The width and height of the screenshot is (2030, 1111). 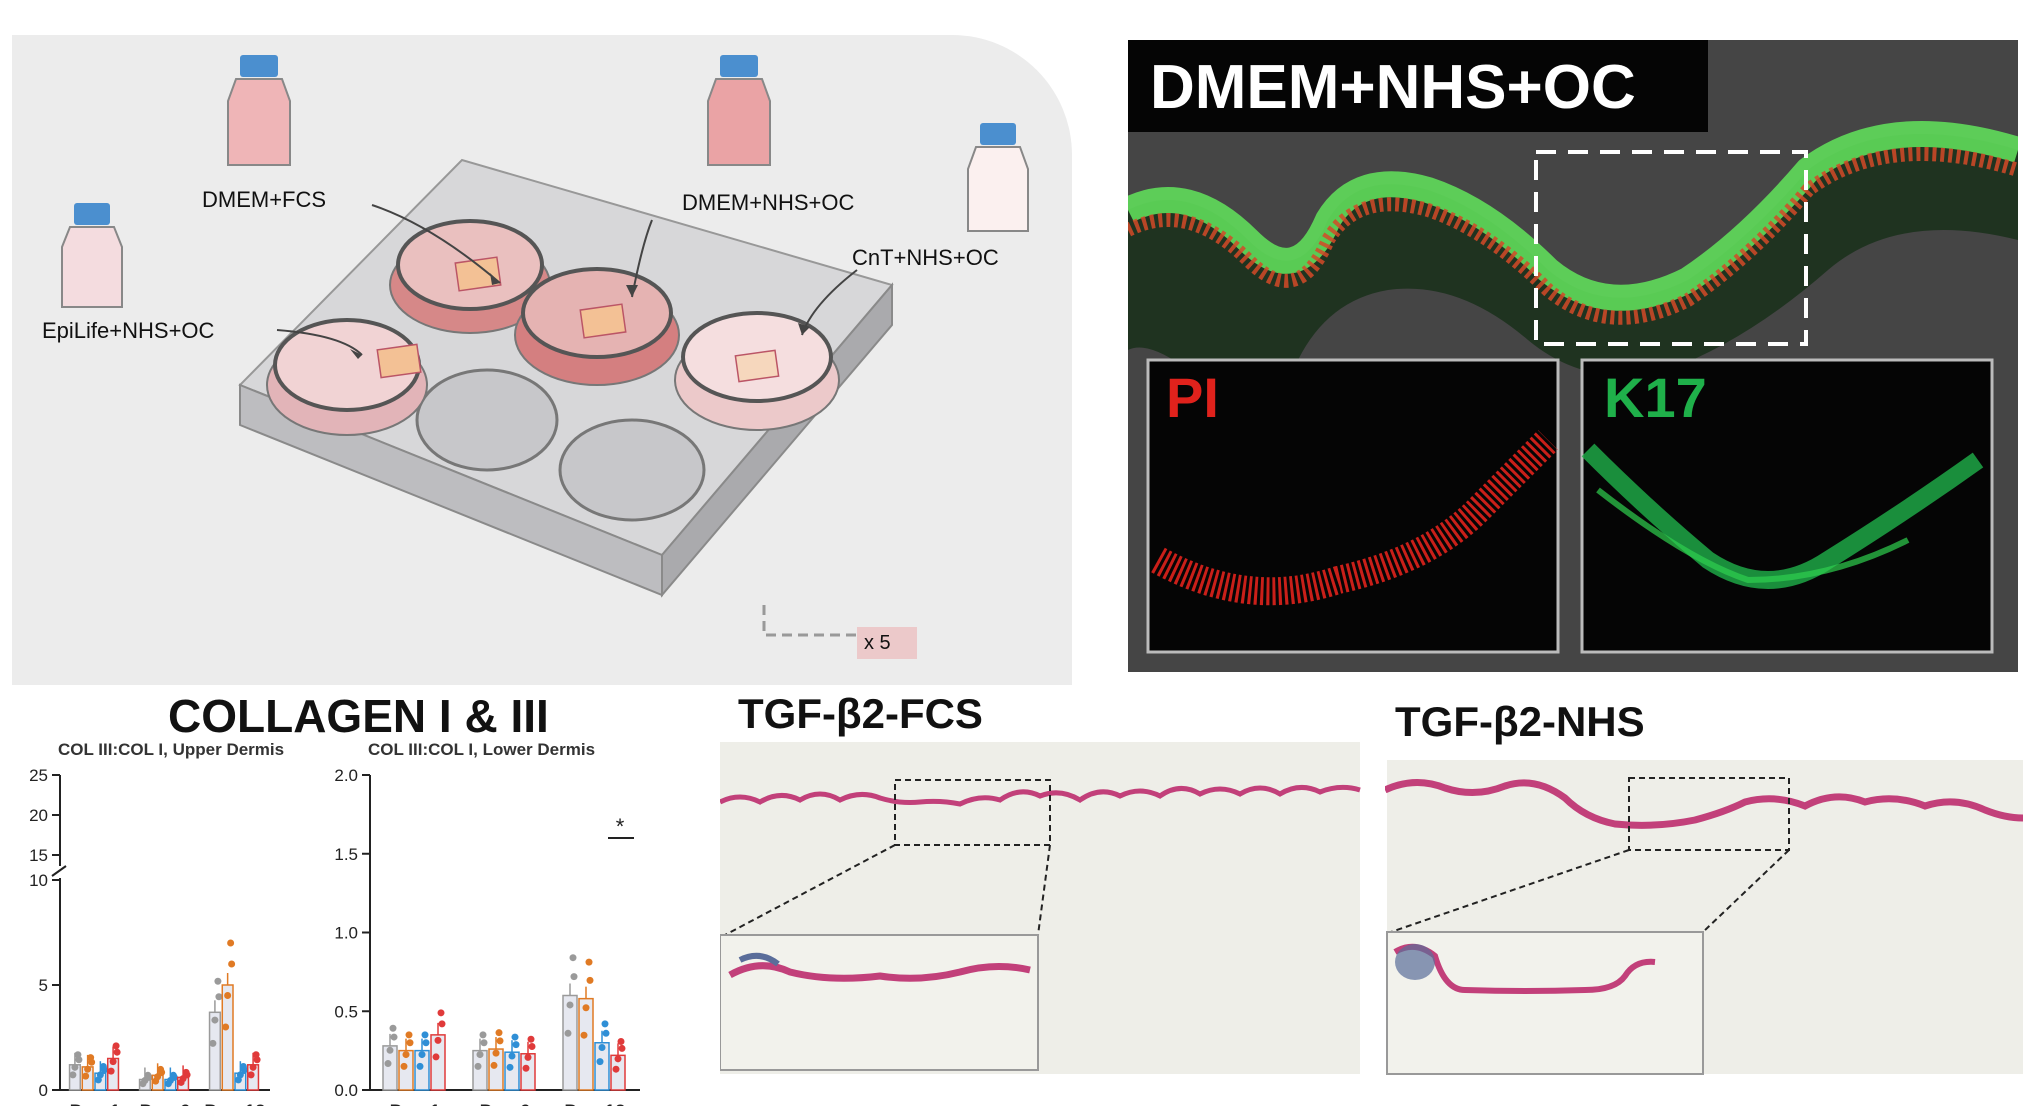 I want to click on k17-label: K17, so click(x=1655, y=397).